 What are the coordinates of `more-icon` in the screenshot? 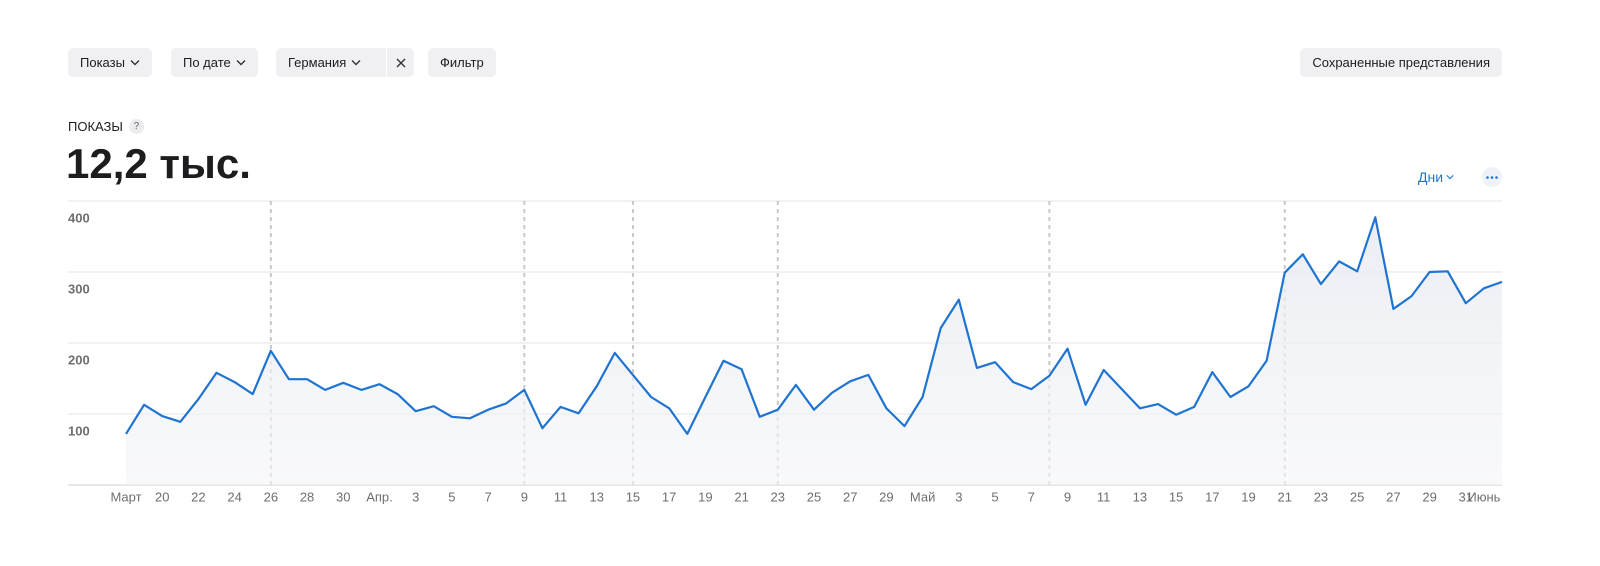 It's located at (1492, 177).